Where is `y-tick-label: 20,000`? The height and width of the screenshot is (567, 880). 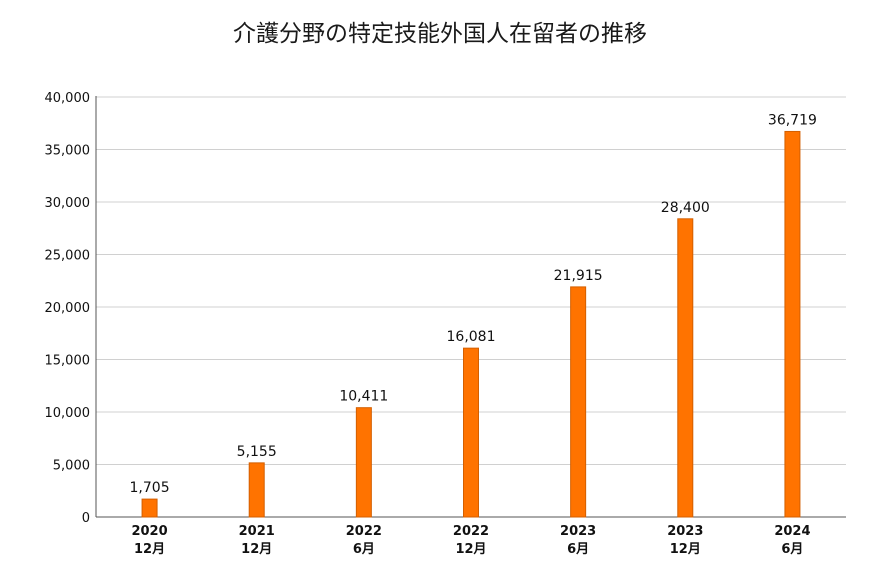 y-tick-label: 20,000 is located at coordinates (68, 308).